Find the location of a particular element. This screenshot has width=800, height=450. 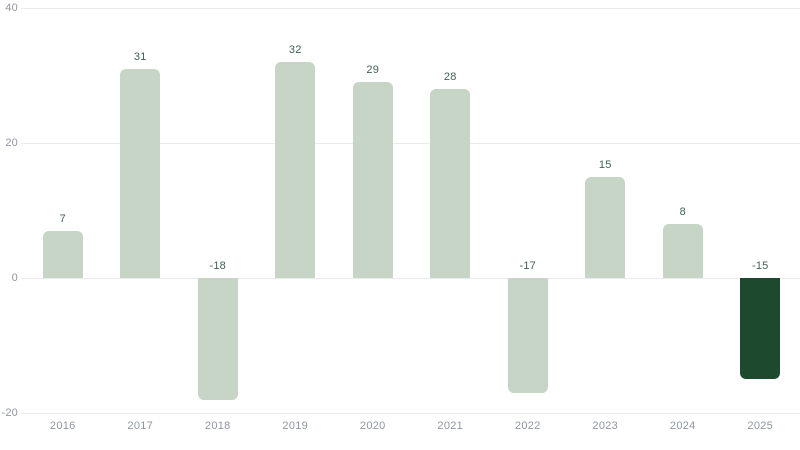

bar-2025 is located at coordinates (760, 329).